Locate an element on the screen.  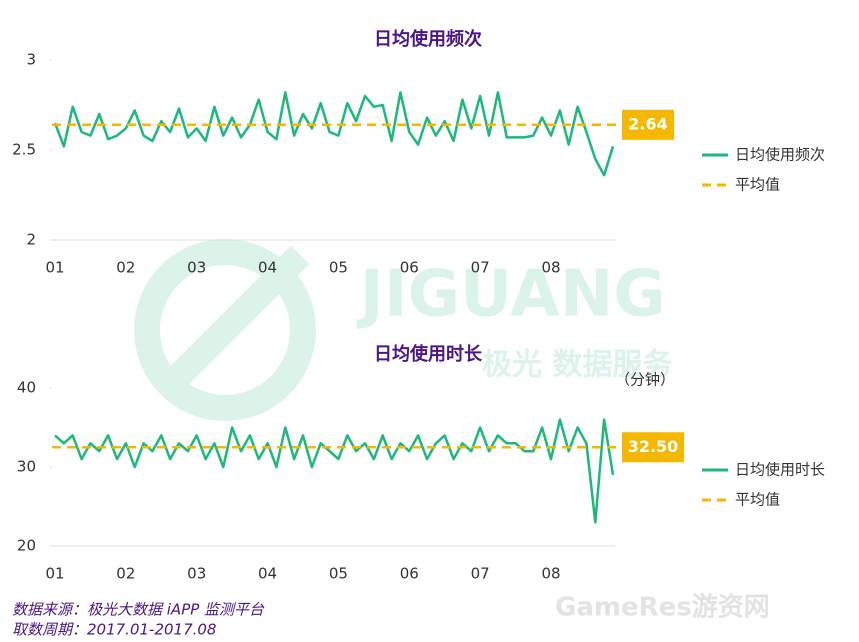
chart-title: 日均使用时长 is located at coordinates (428, 354).